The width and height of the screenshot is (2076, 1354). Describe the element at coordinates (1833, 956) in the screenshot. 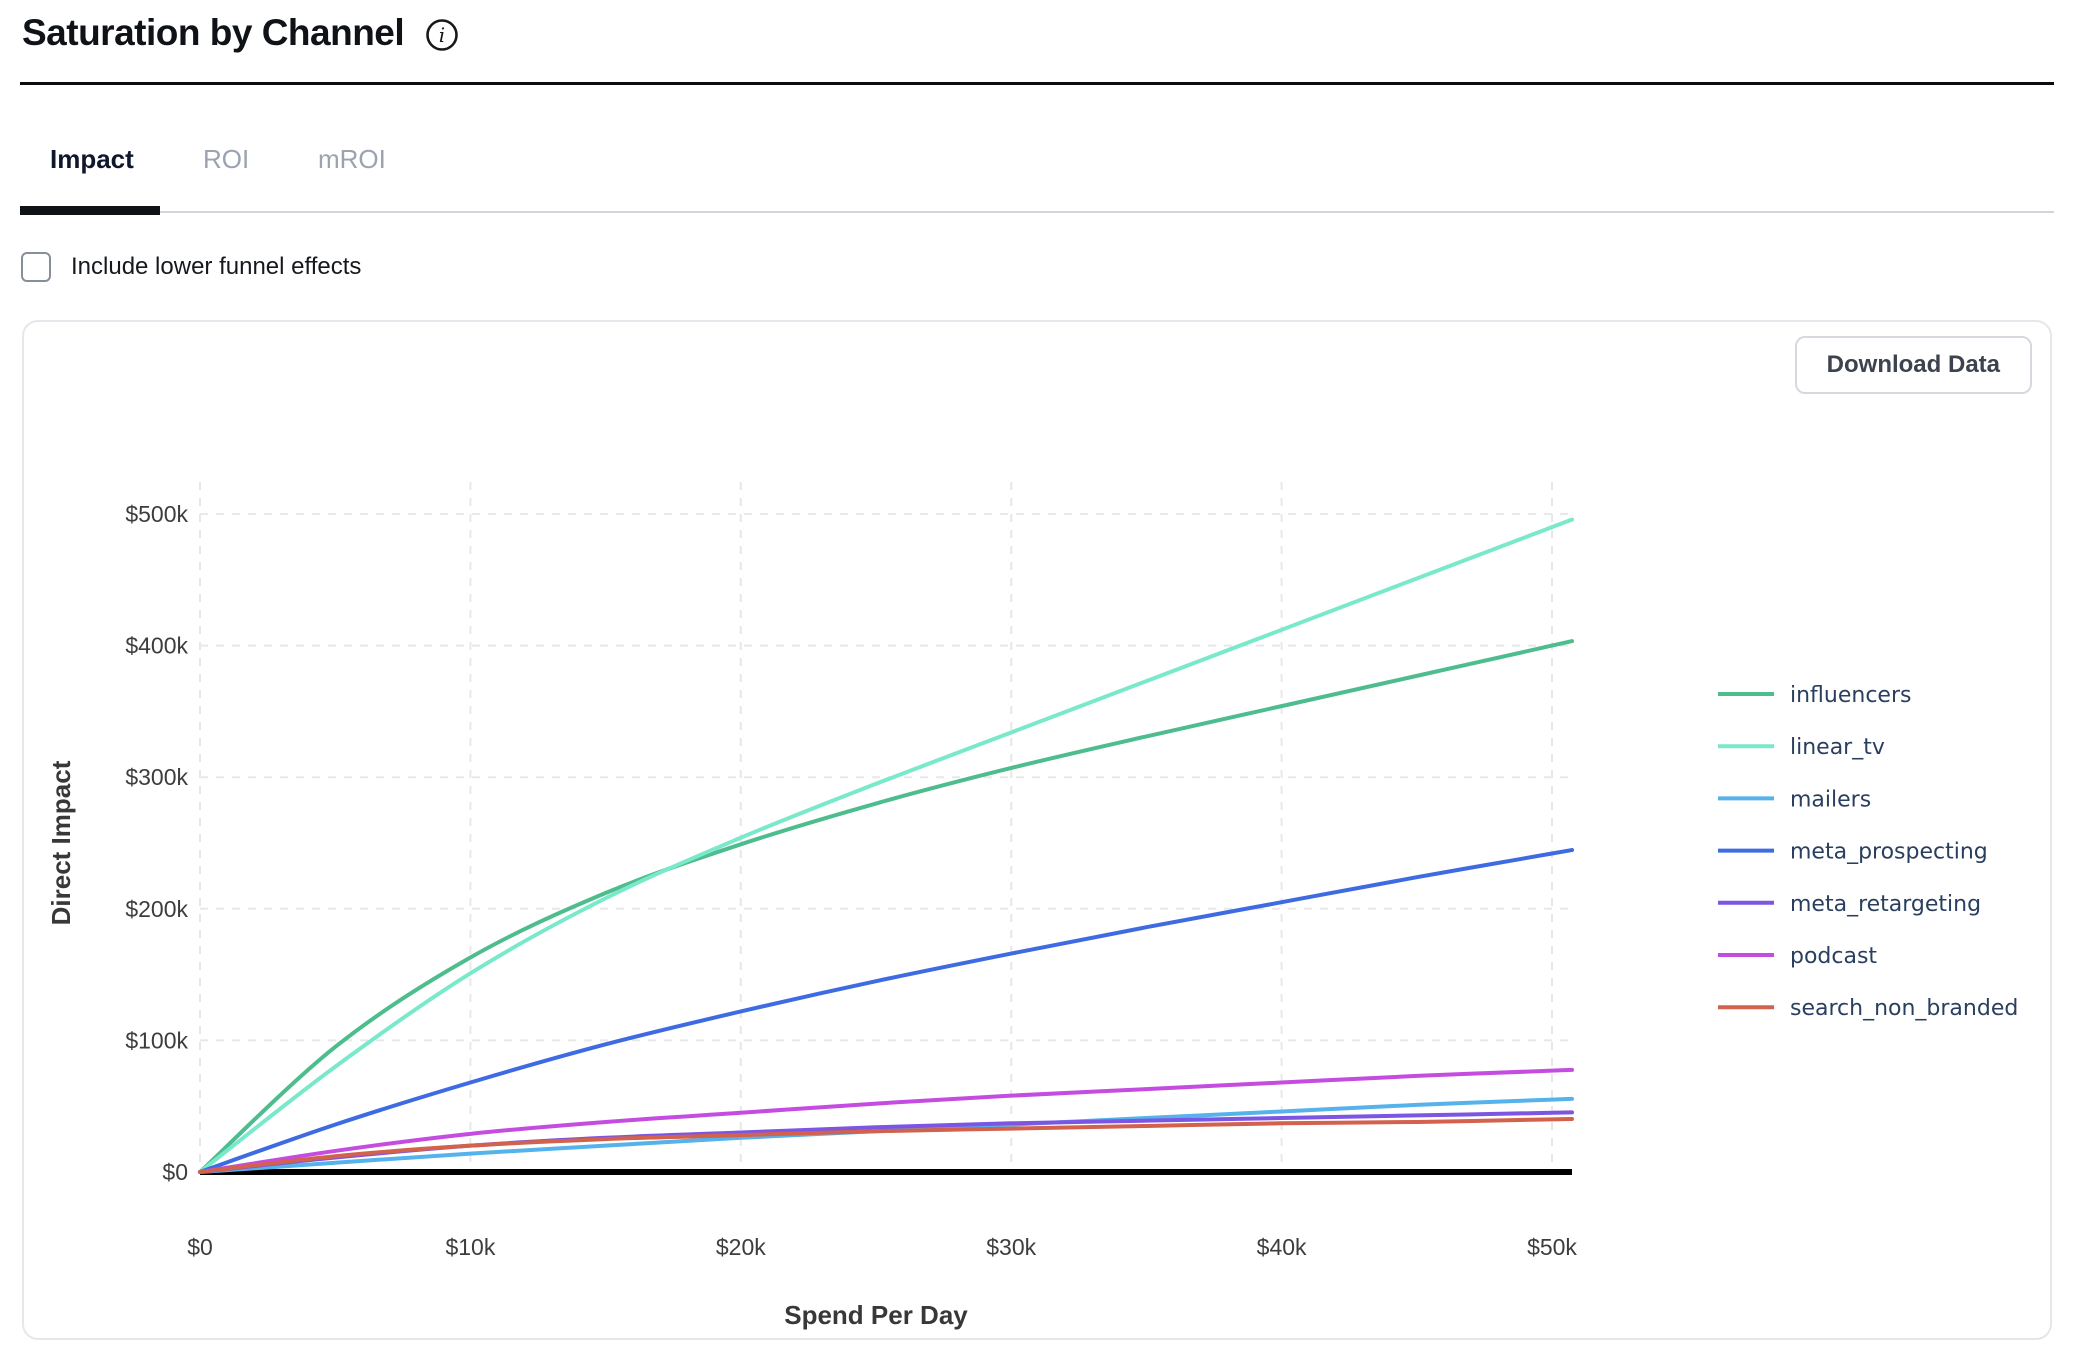

I see `legend-label-podcast: podcast` at that location.